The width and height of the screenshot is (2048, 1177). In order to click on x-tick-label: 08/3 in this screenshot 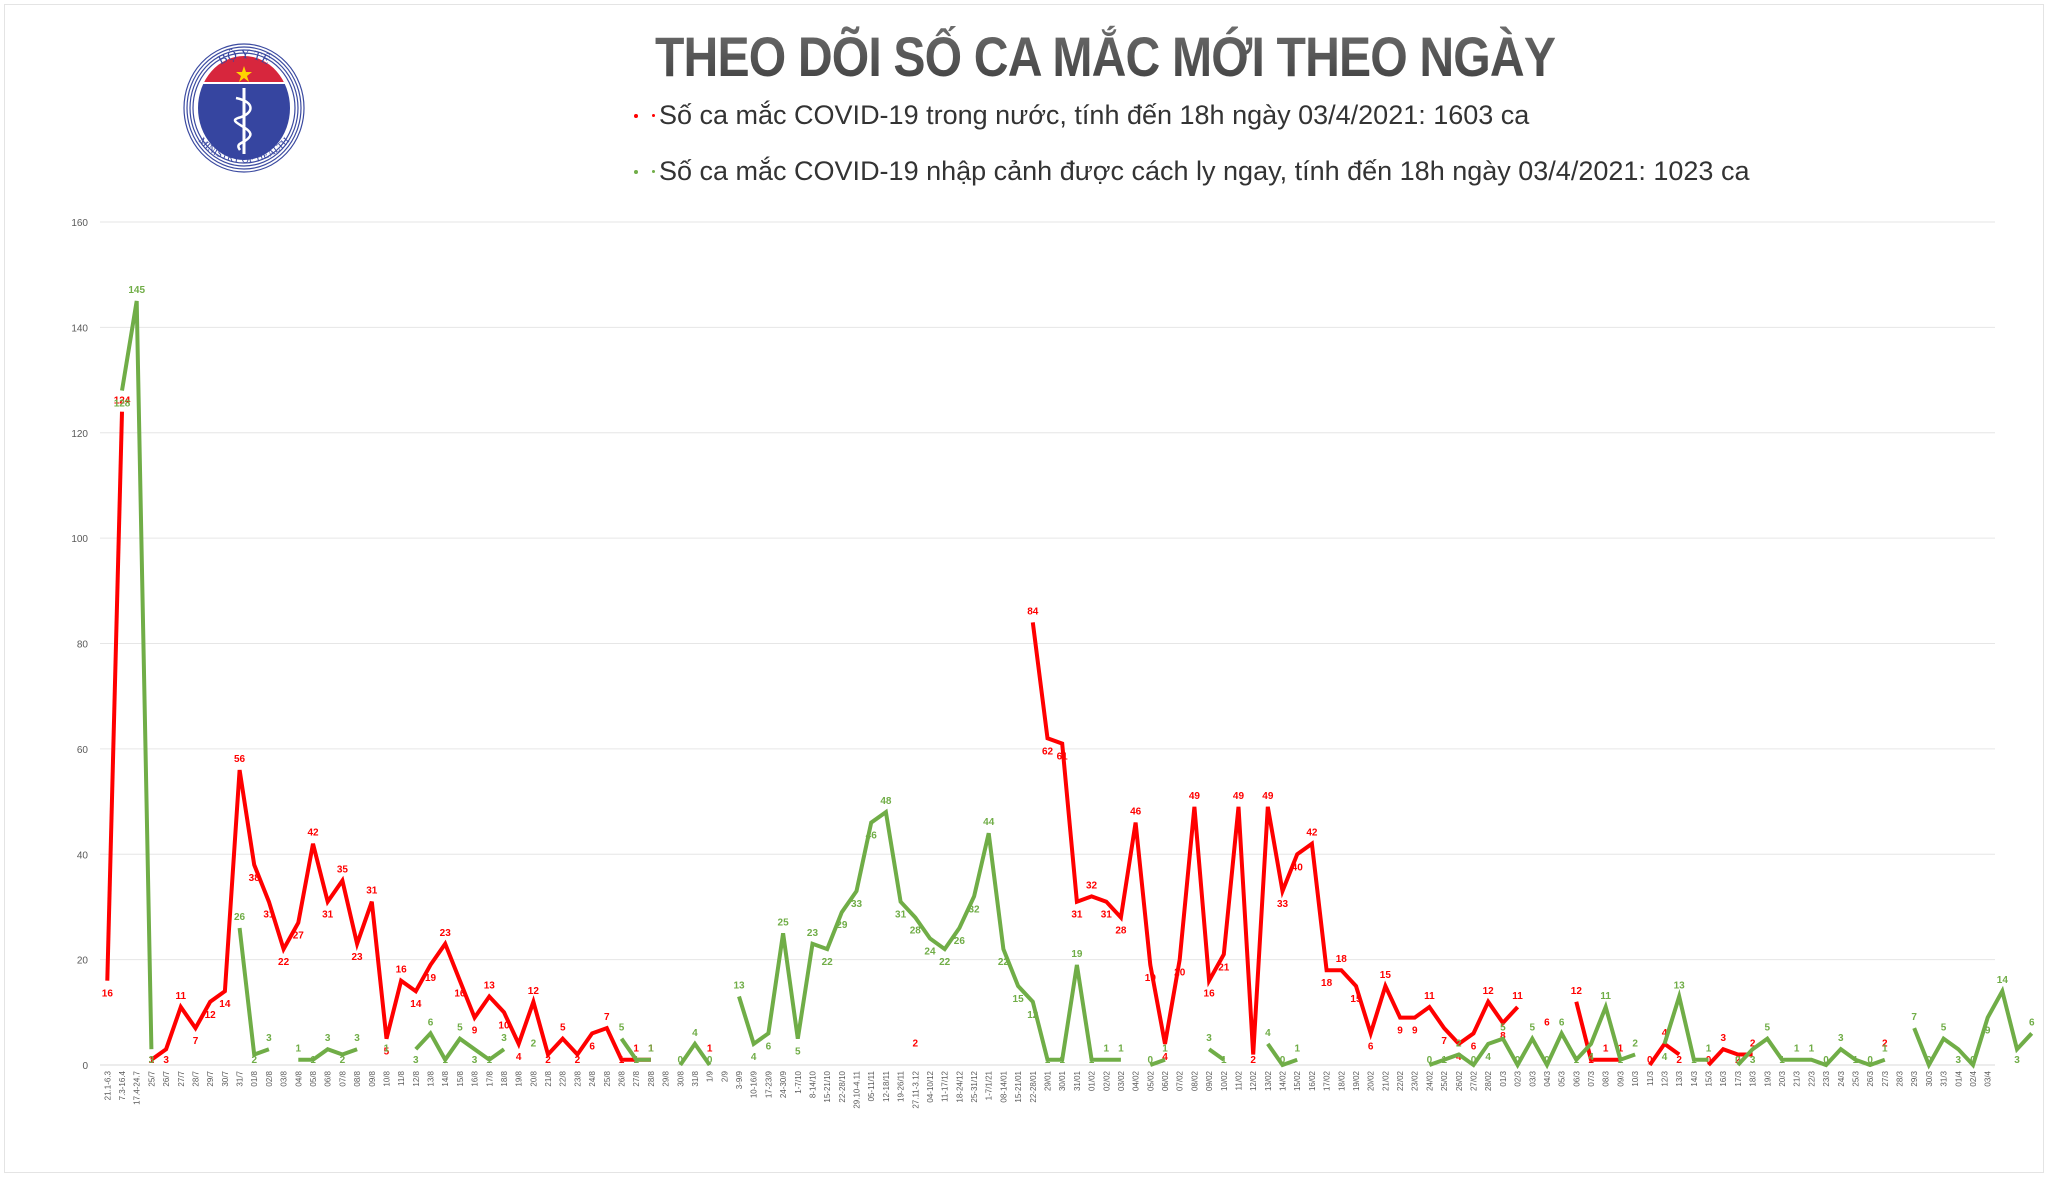, I will do `click(1606, 1078)`.